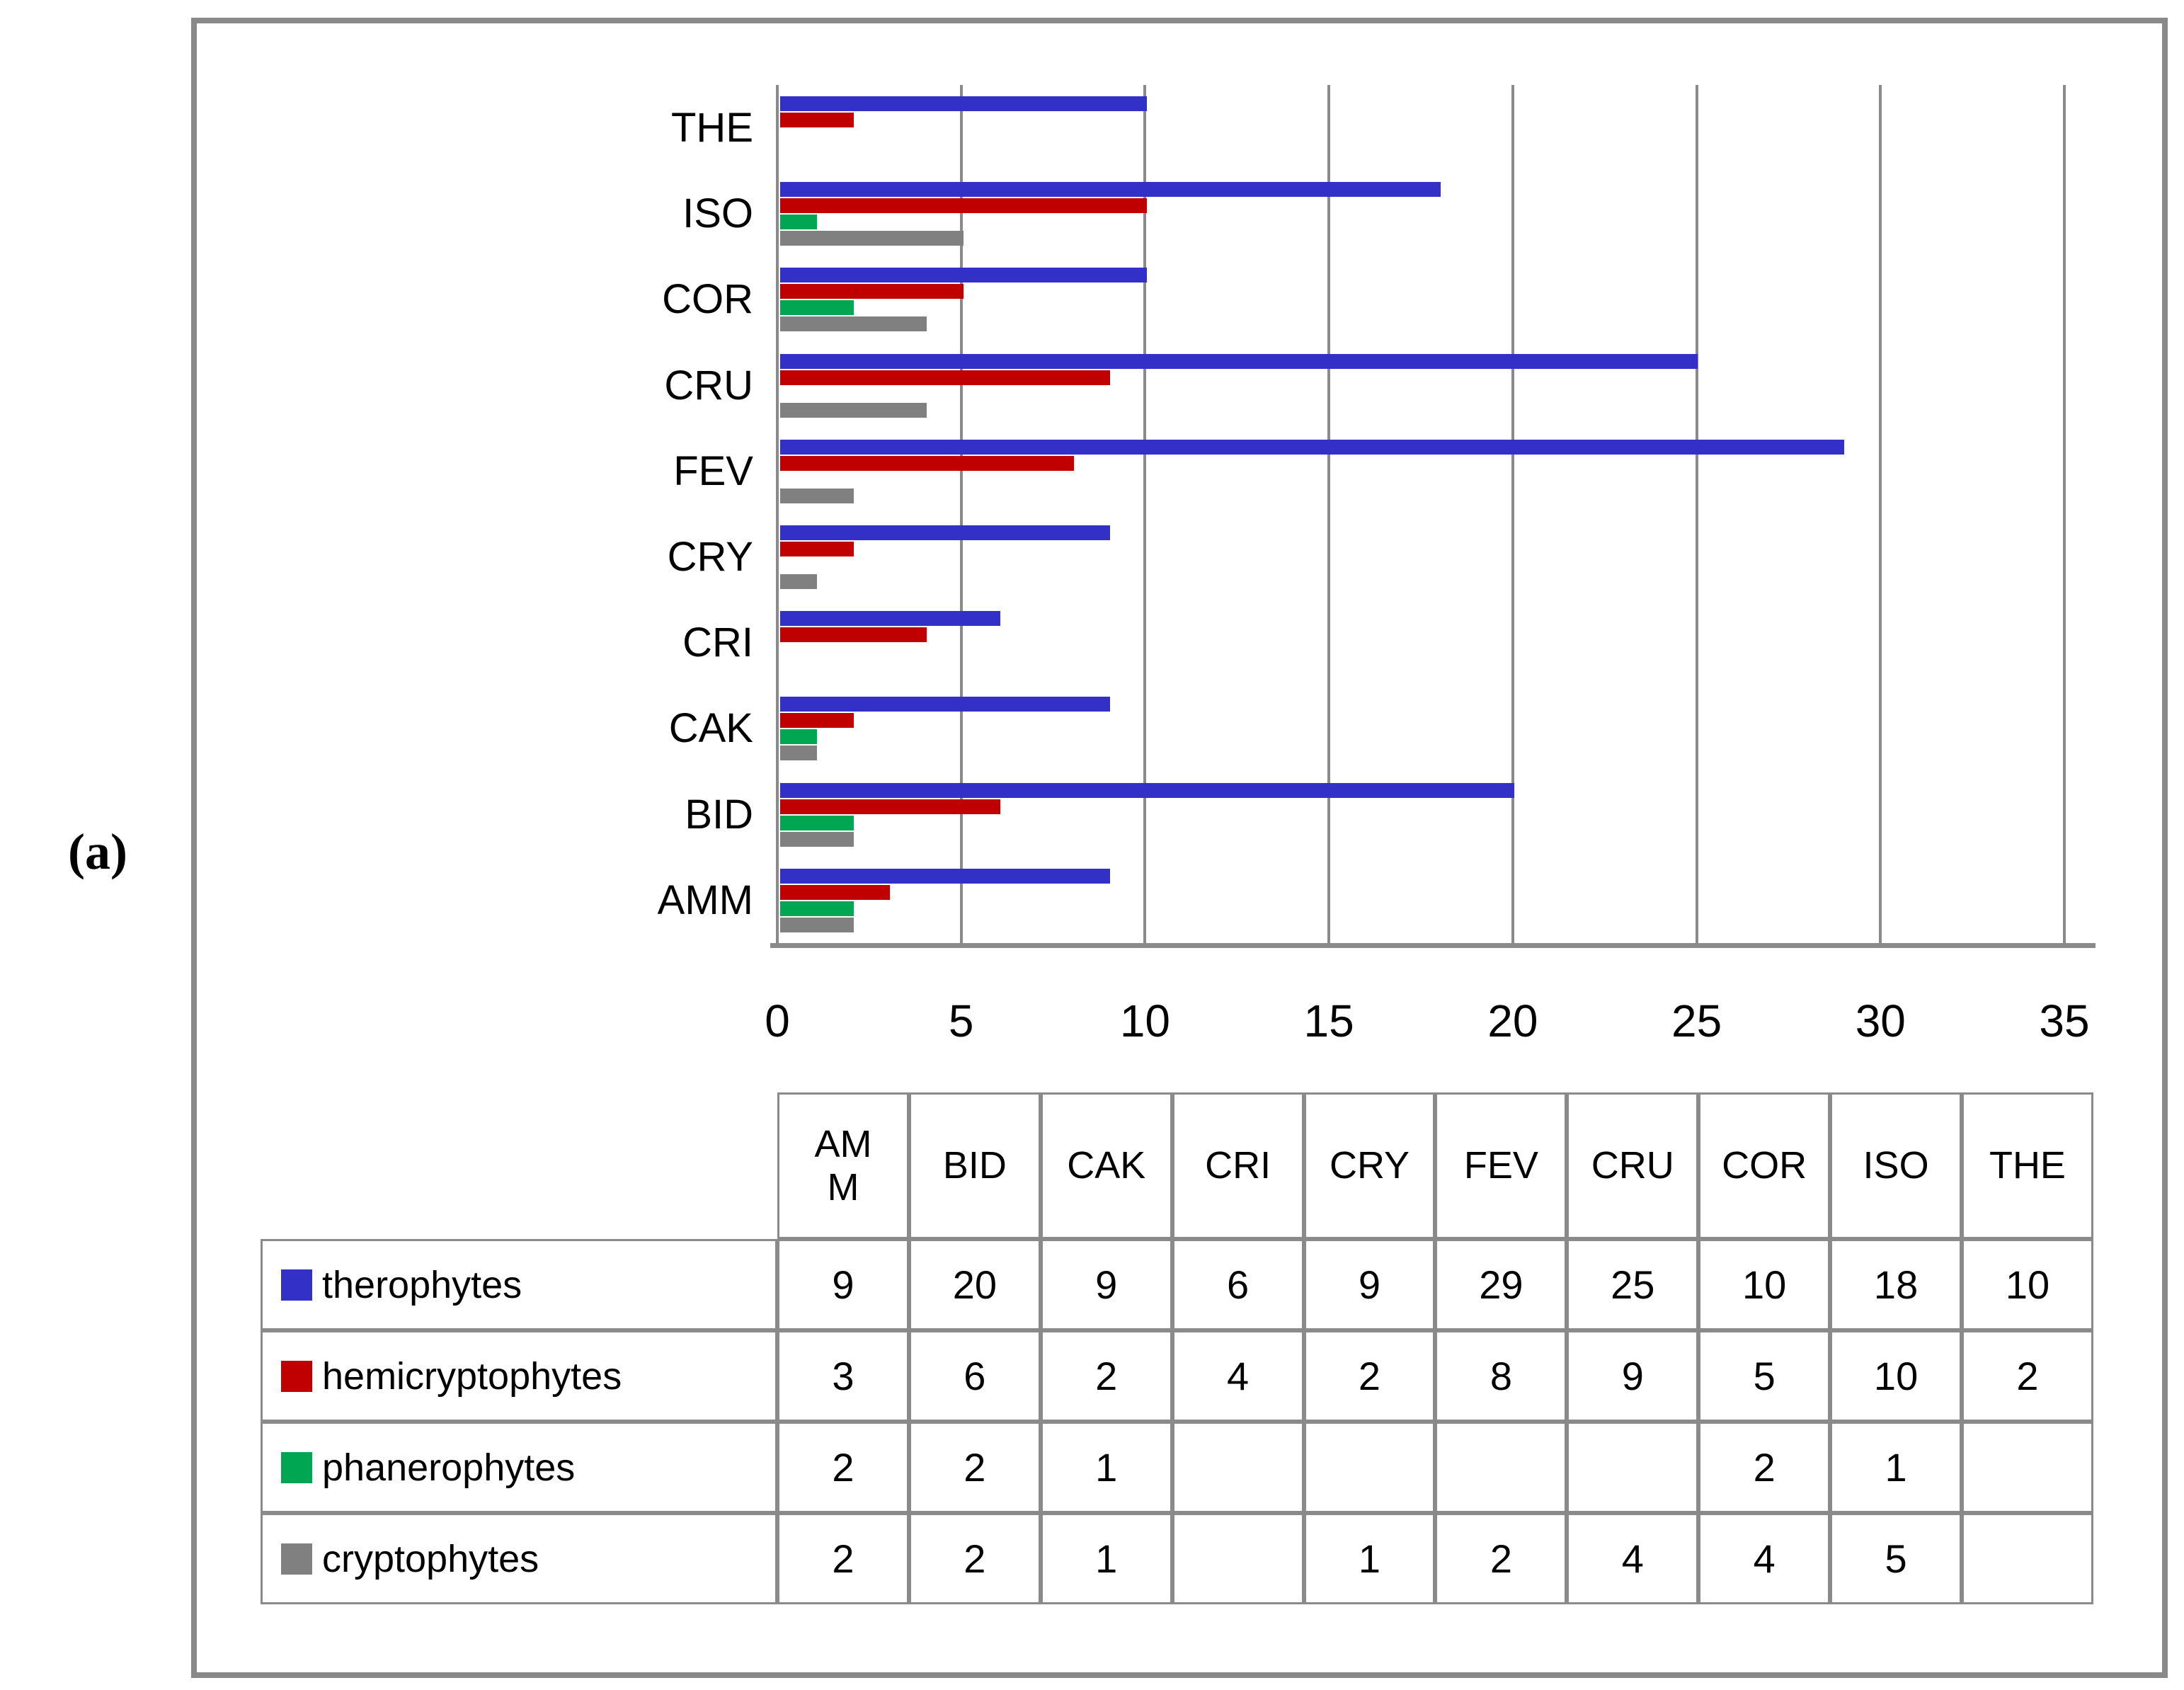 The height and width of the screenshot is (1690, 2184). Describe the element at coordinates (422, 1284) in the screenshot. I see `series-name: therophytes` at that location.